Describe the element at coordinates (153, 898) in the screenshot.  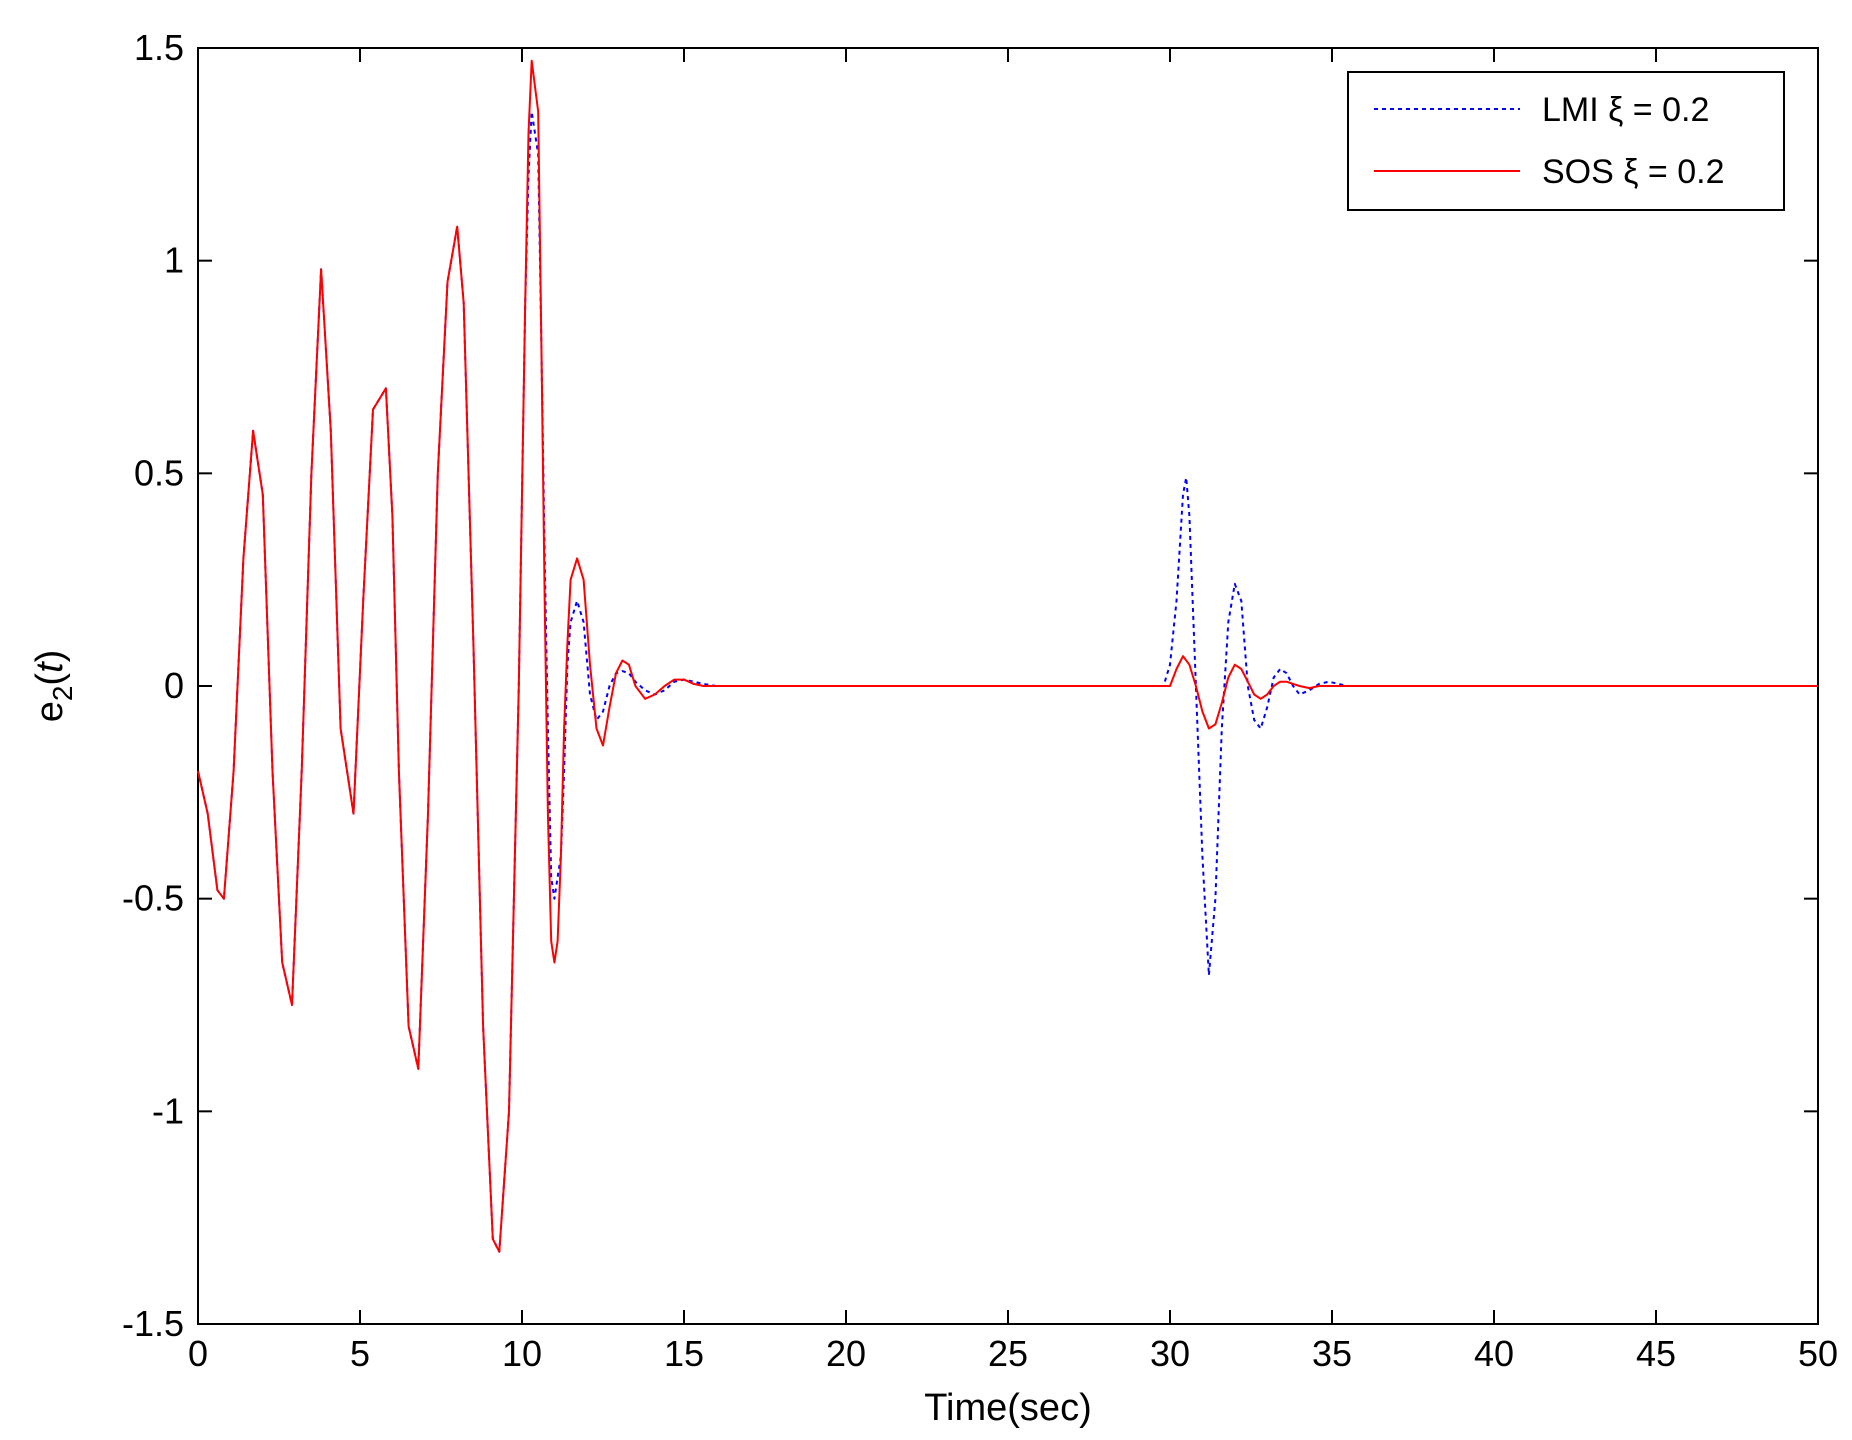
I see `y-tick-label: -0.5` at that location.